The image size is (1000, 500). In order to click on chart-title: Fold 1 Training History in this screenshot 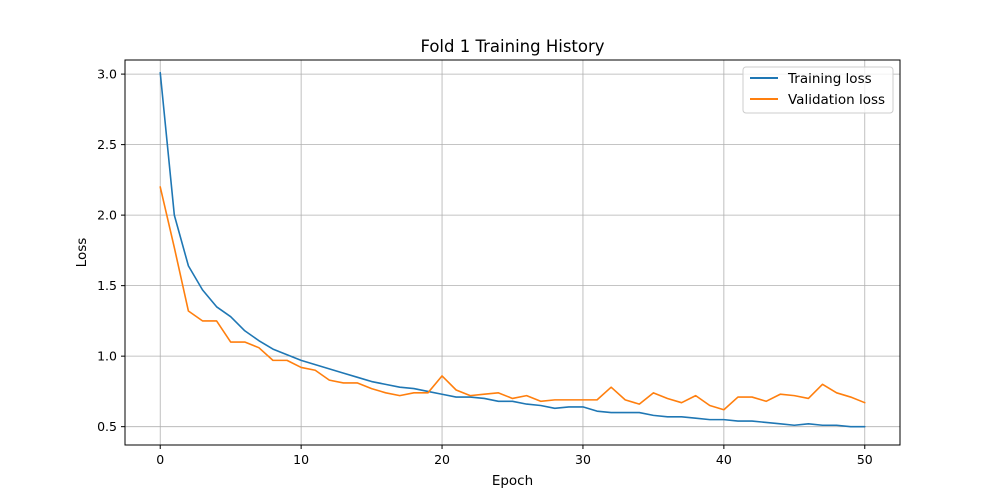, I will do `click(512, 46)`.